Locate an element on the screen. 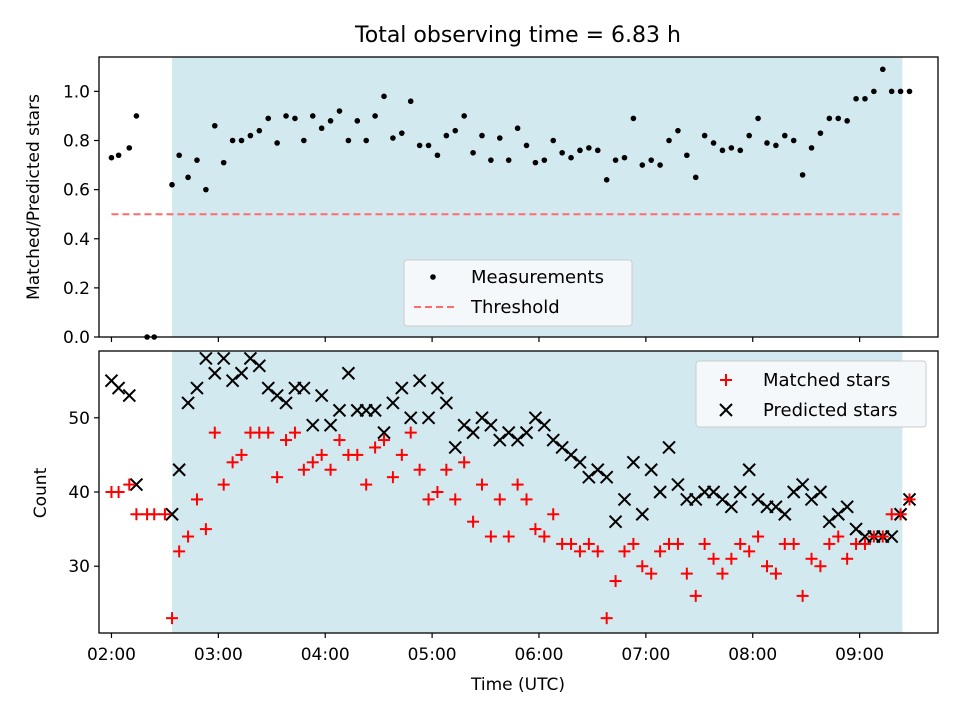 The image size is (960, 725). x-tick-label: 06:00 is located at coordinates (538, 655).